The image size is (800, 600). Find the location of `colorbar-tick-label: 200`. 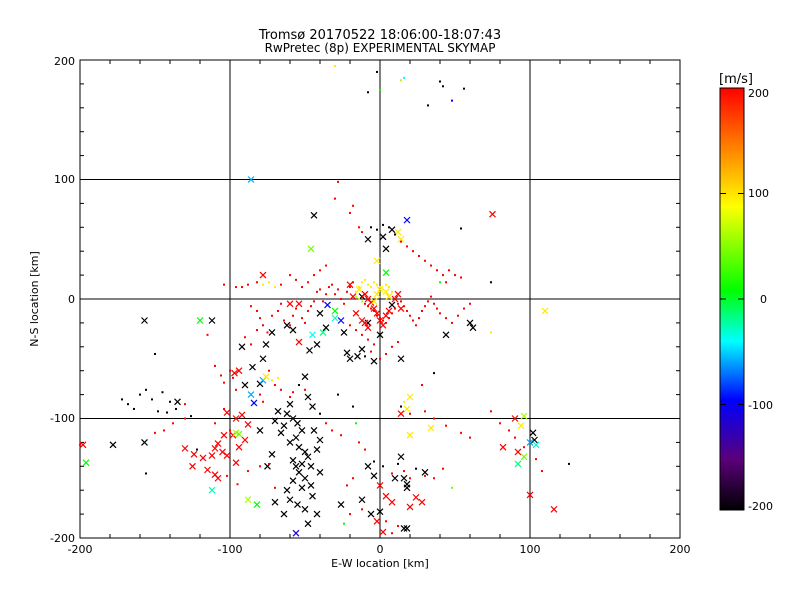

colorbar-tick-label: 200 is located at coordinates (758, 93).